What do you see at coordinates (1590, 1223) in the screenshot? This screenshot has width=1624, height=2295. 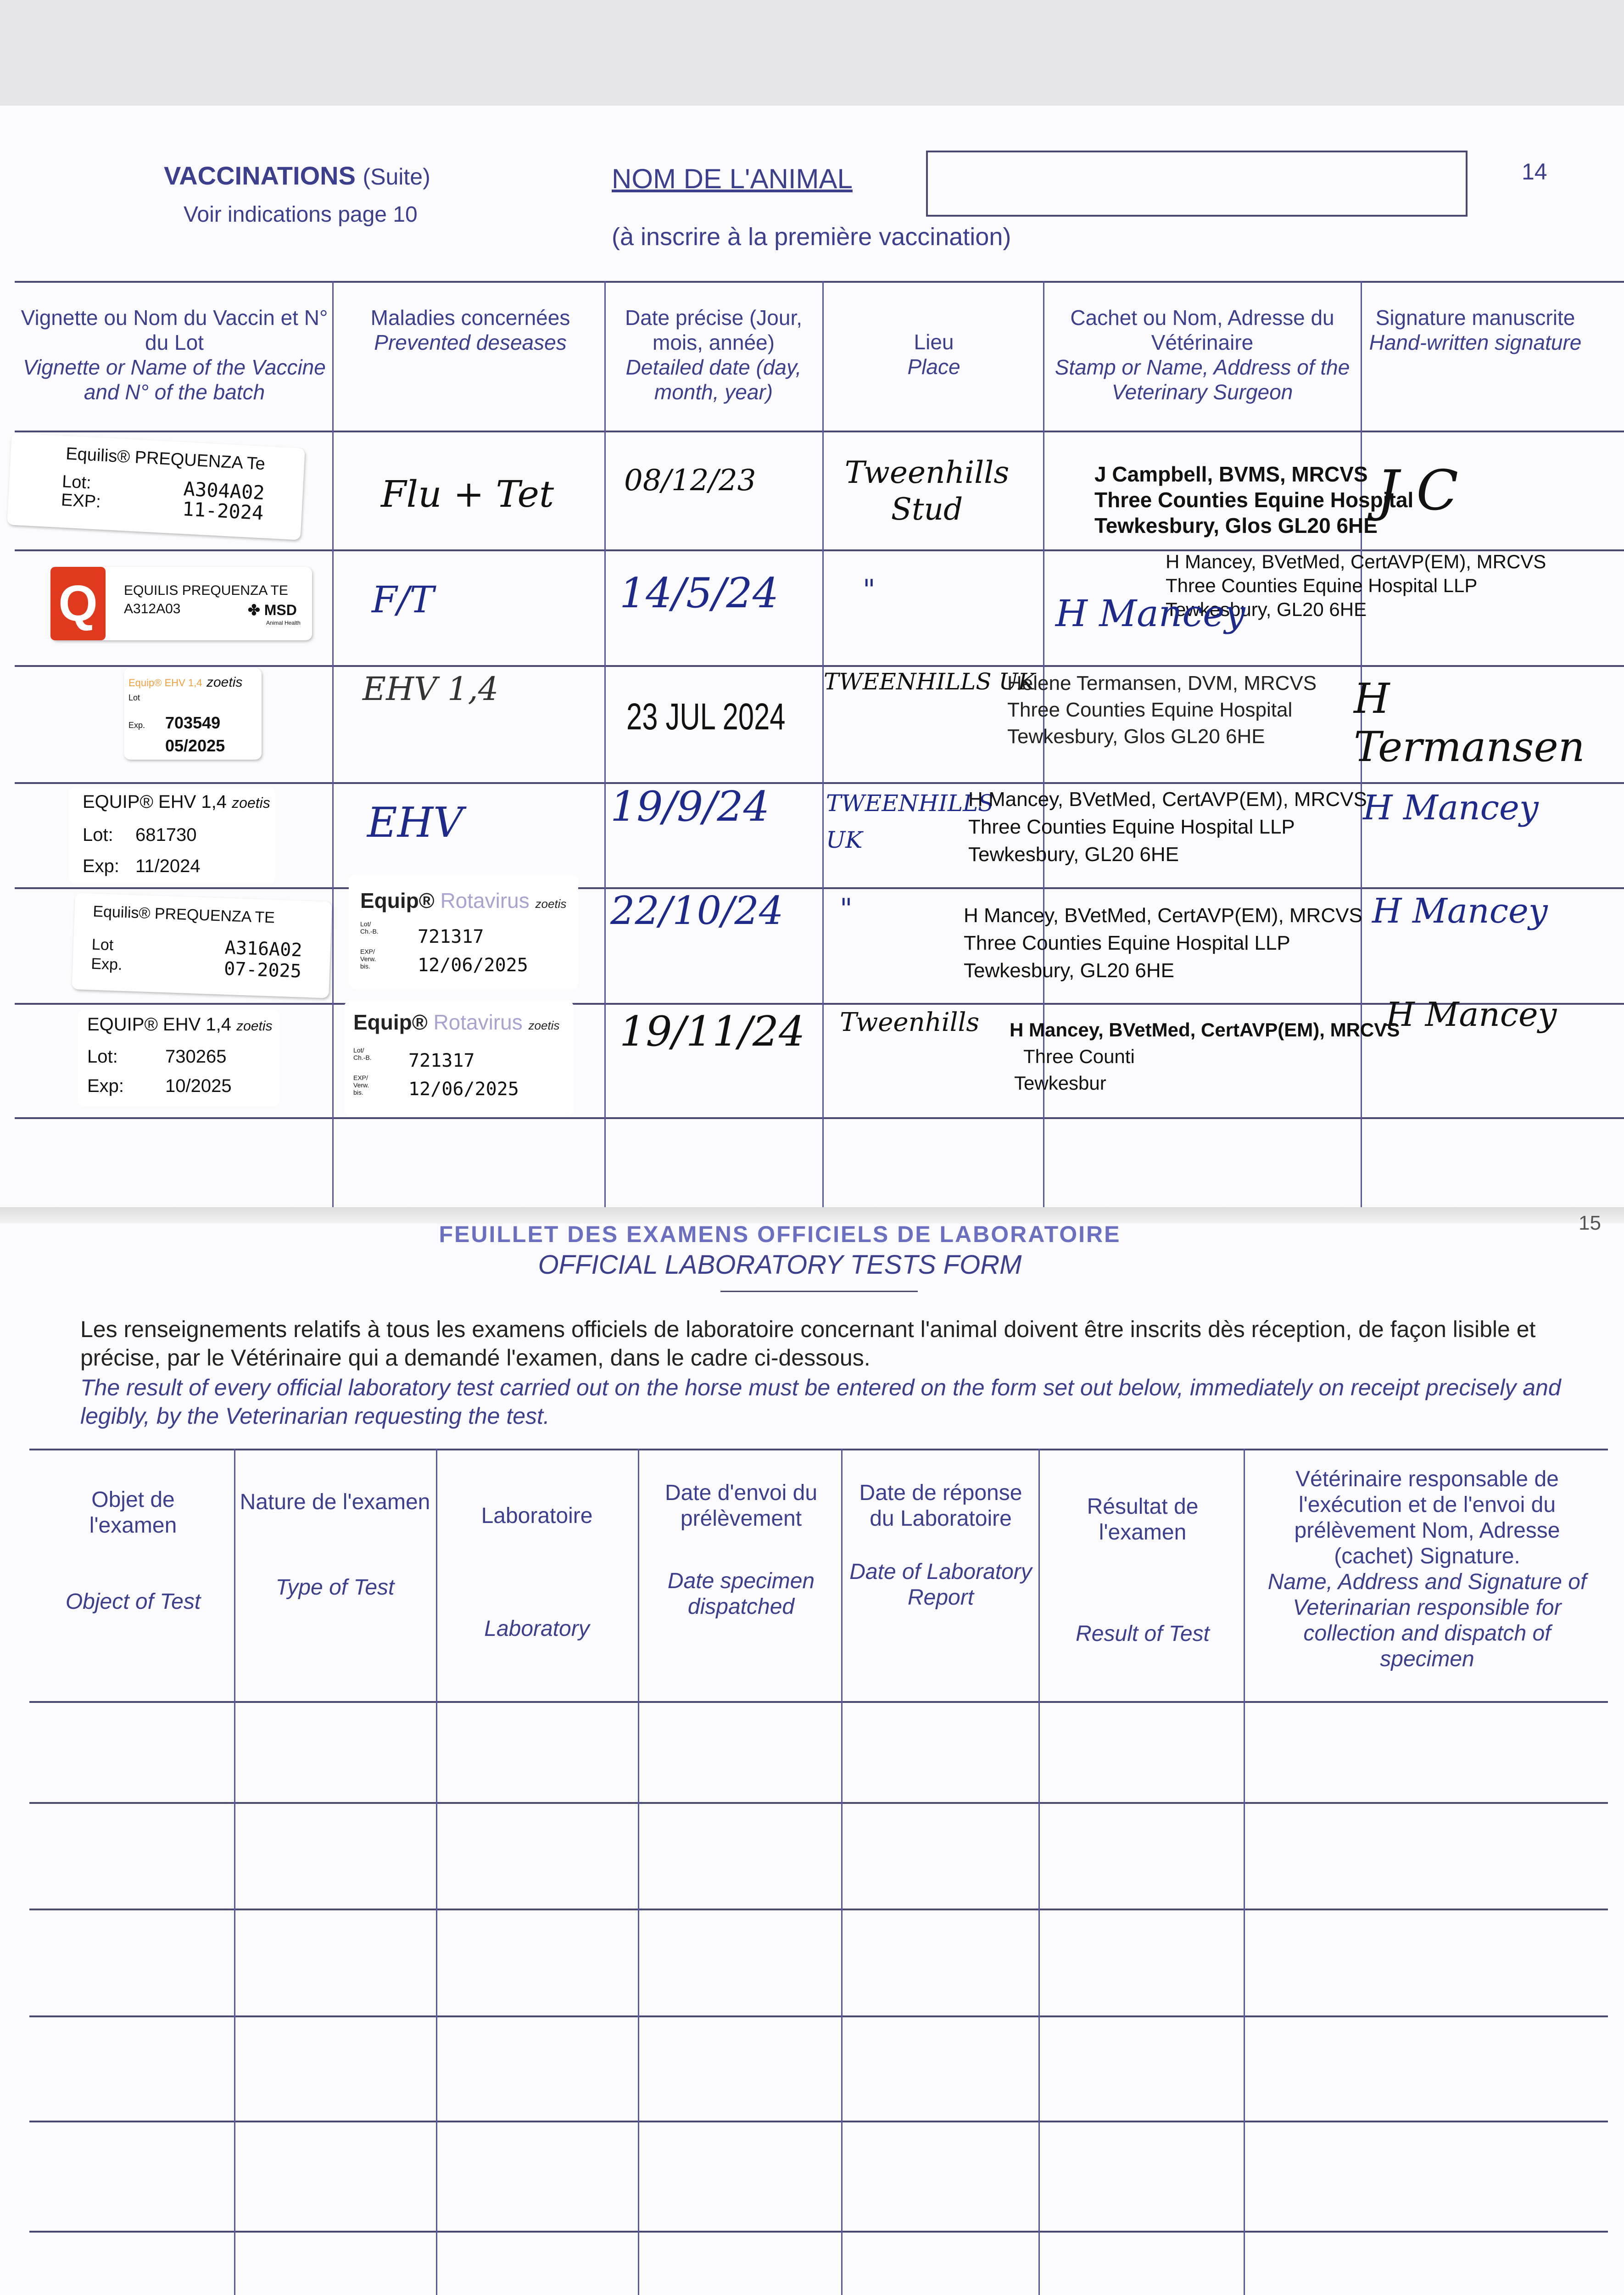 I see `page-number: 15` at bounding box center [1590, 1223].